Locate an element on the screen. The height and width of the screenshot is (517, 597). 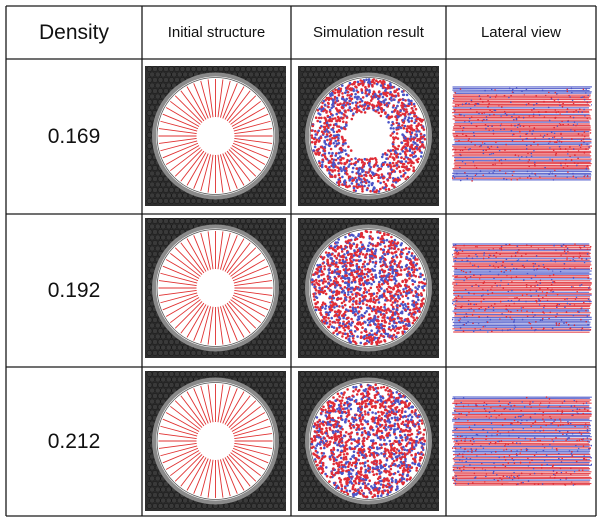
header-initial-structure: Initial structure is located at coordinates (216, 32).